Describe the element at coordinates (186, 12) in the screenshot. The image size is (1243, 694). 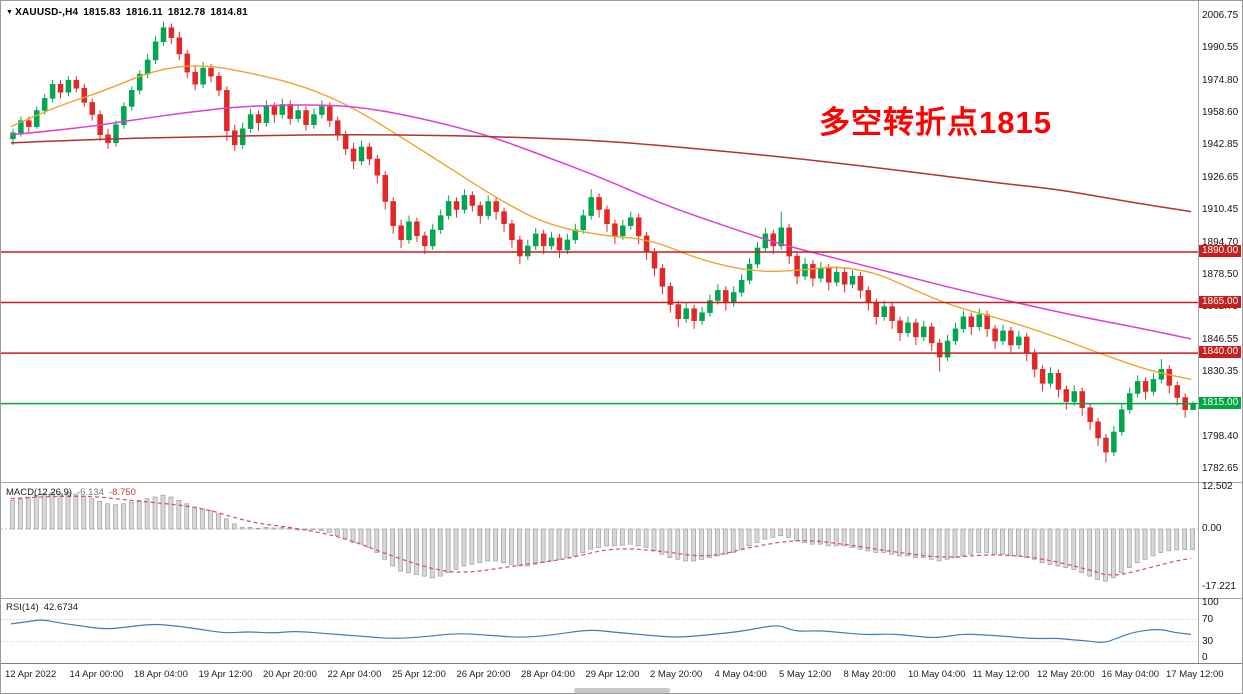
I see `ohlc-low: 1812.78` at that location.